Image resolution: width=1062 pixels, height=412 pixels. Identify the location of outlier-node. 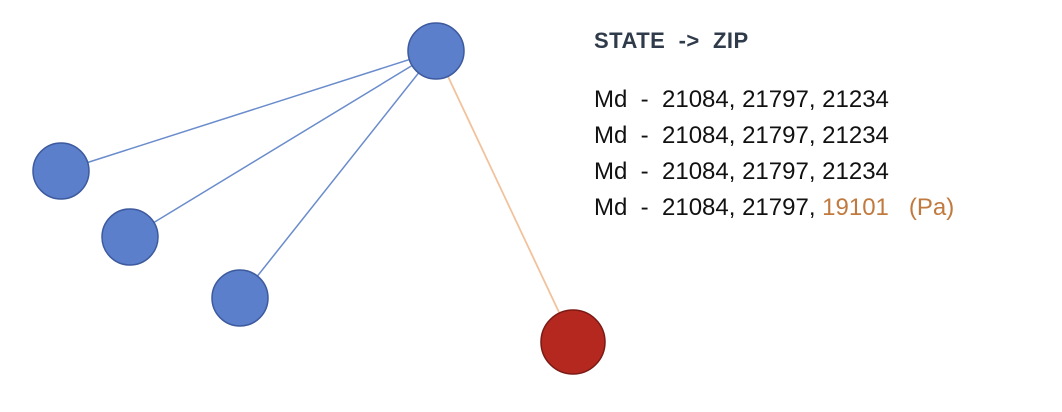
(573, 342).